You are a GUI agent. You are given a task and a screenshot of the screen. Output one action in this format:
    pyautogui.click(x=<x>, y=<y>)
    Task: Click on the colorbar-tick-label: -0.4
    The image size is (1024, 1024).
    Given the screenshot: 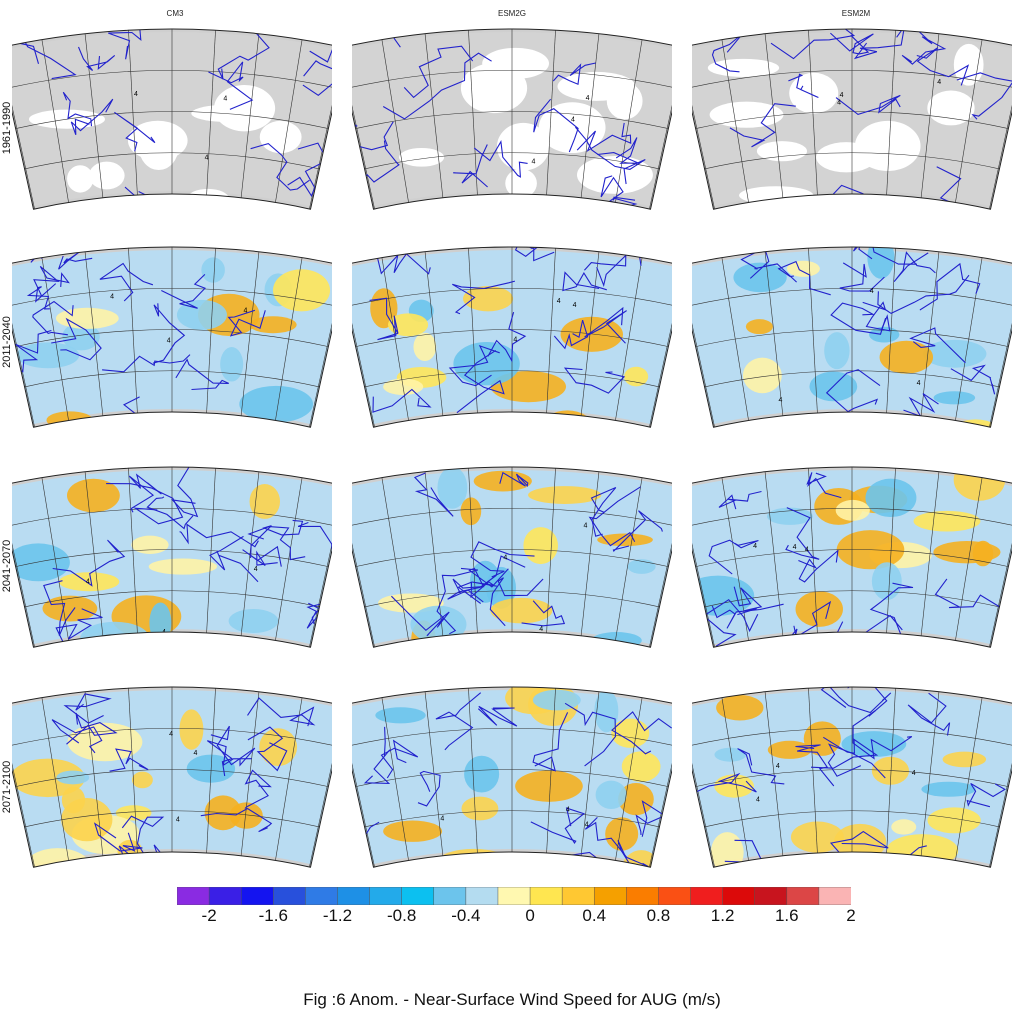 What is the action you would take?
    pyautogui.click(x=466, y=915)
    